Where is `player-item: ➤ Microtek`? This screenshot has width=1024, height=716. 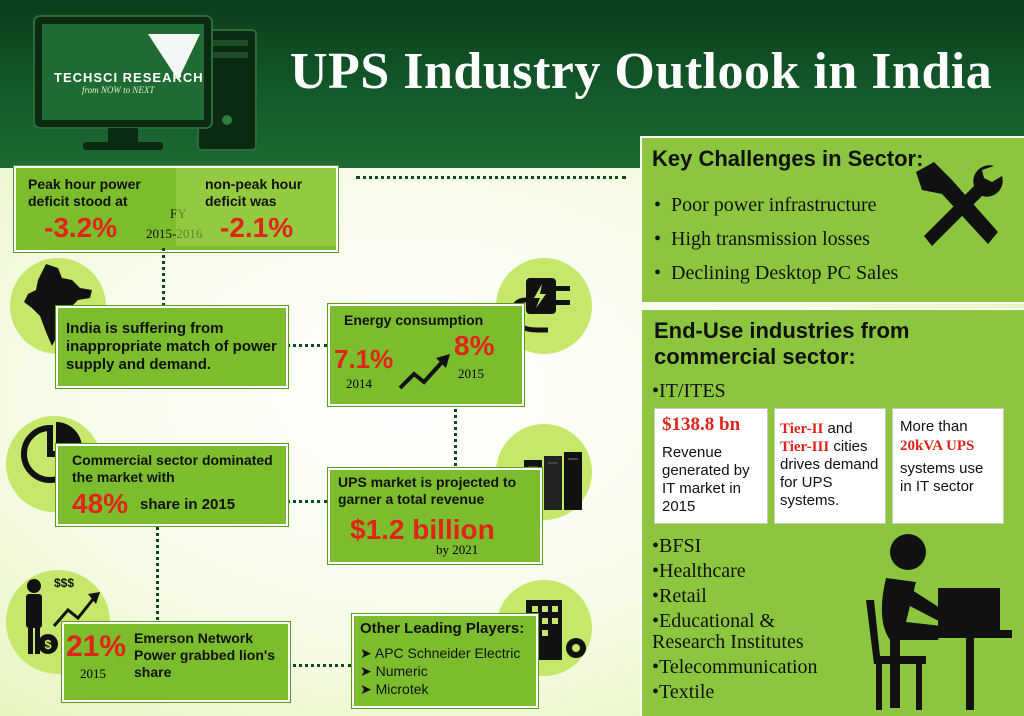
player-item: ➤ Microtek is located at coordinates (394, 689).